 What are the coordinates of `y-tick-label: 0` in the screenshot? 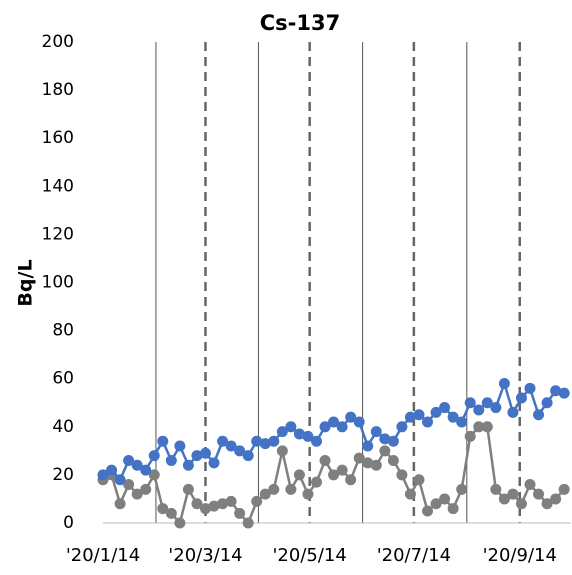 It's located at (68, 523).